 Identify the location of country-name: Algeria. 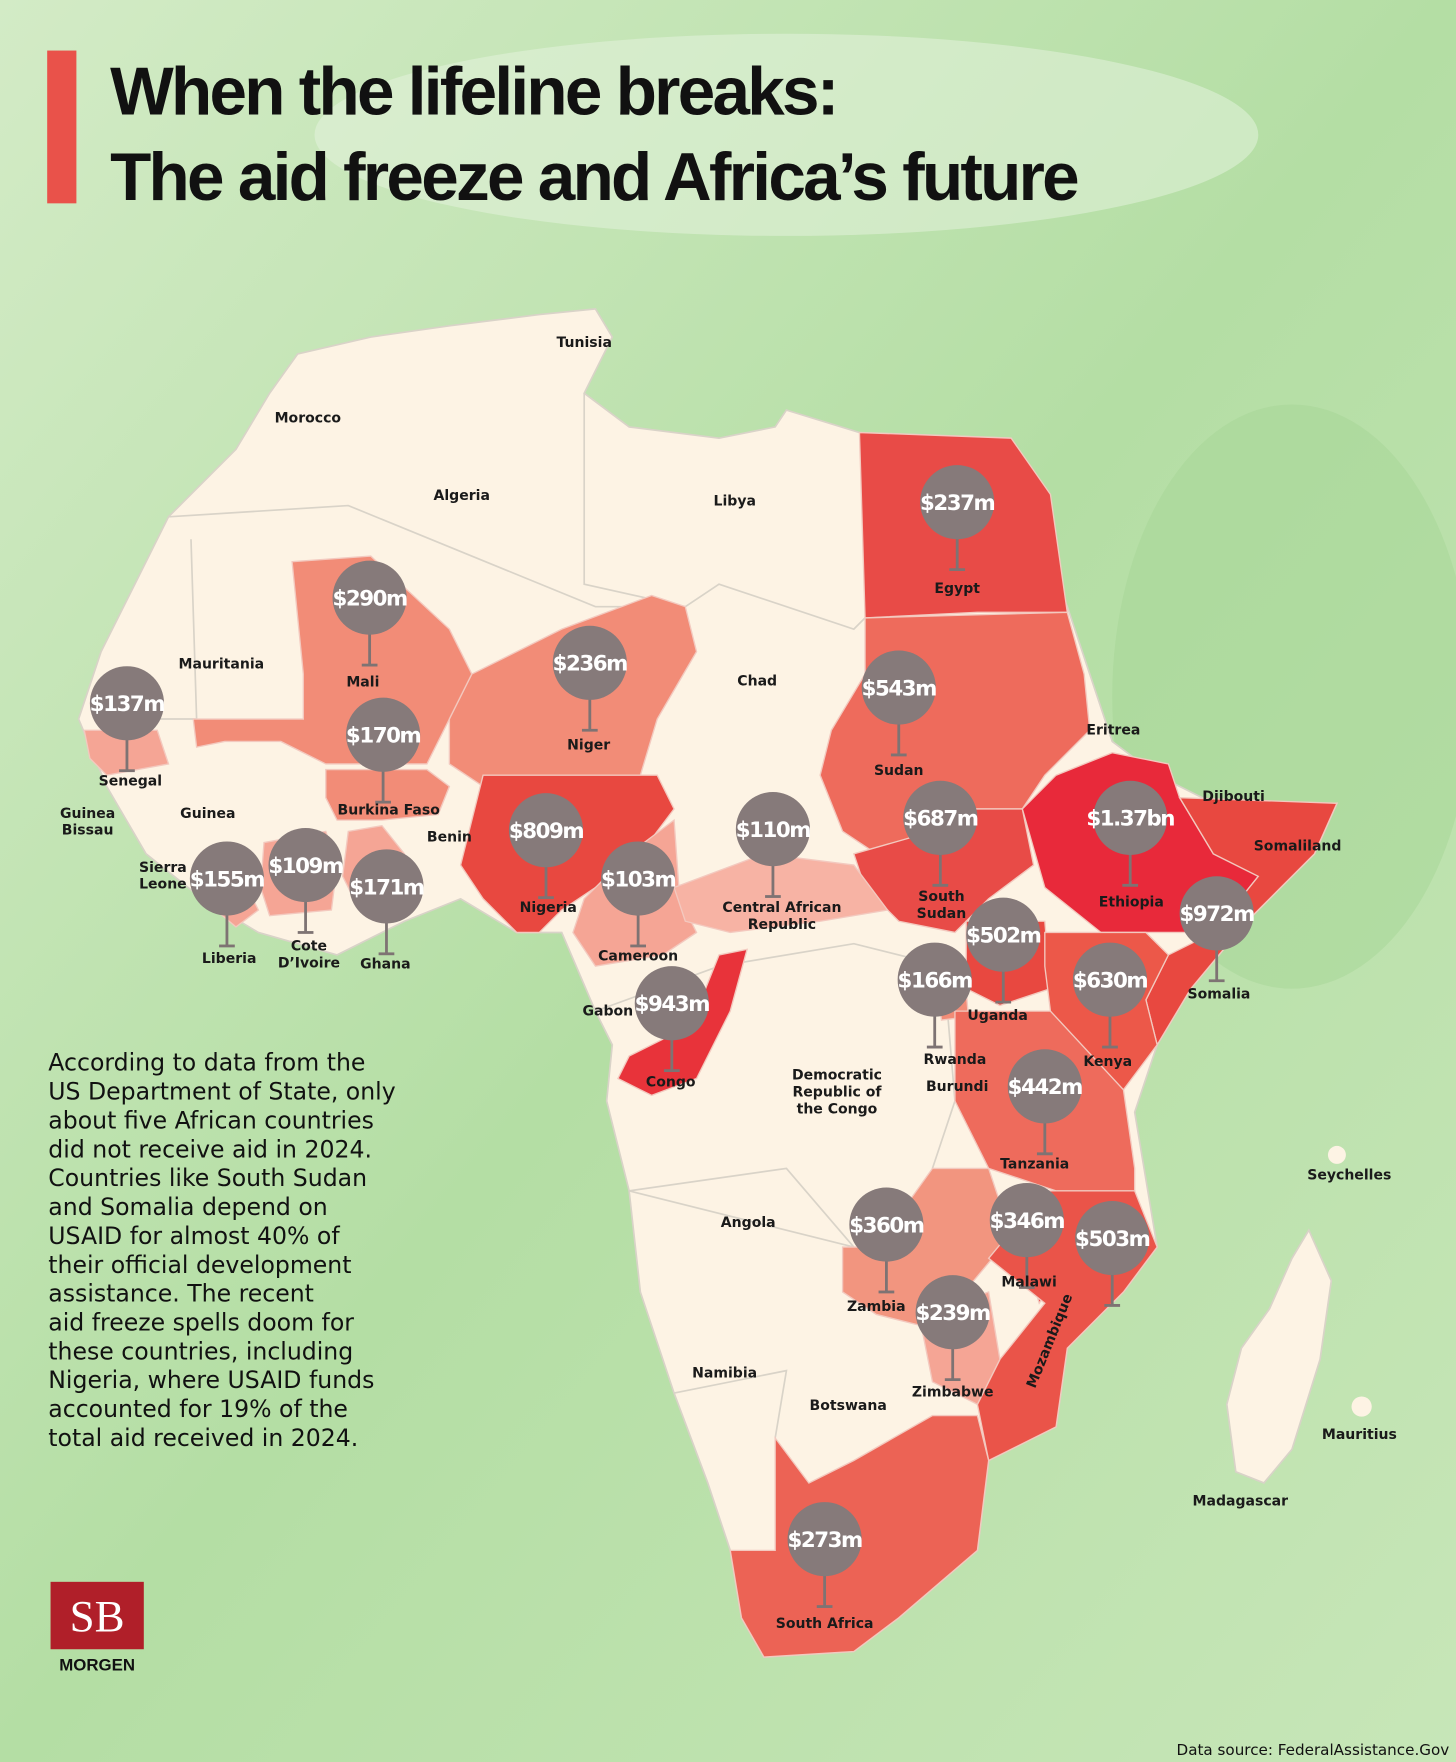
(462, 496).